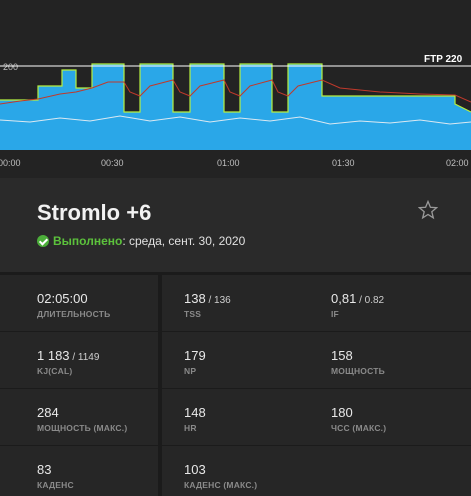  What do you see at coordinates (94, 212) in the screenshot?
I see `workout-title: Stromlo +6` at bounding box center [94, 212].